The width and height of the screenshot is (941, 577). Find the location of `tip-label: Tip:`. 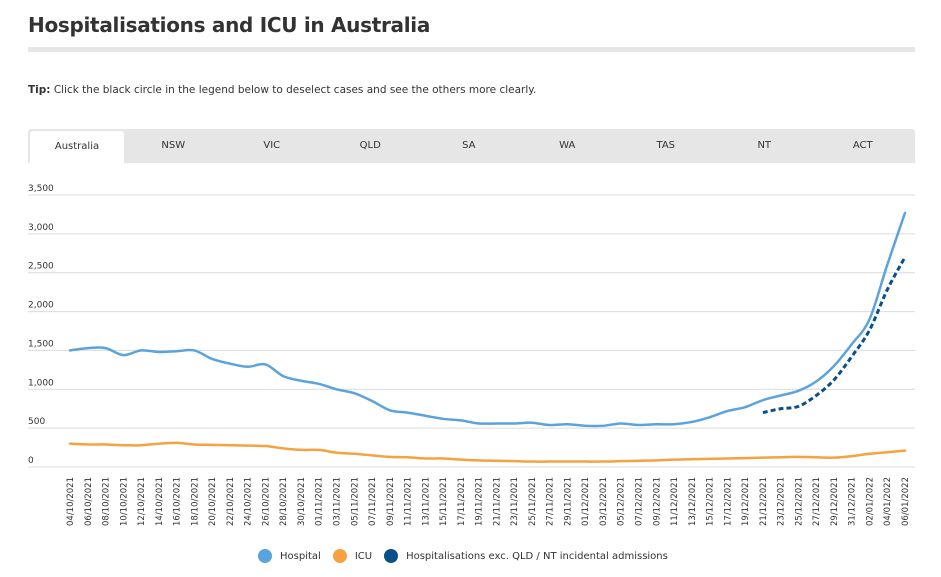

tip-label: Tip: is located at coordinates (39, 90).